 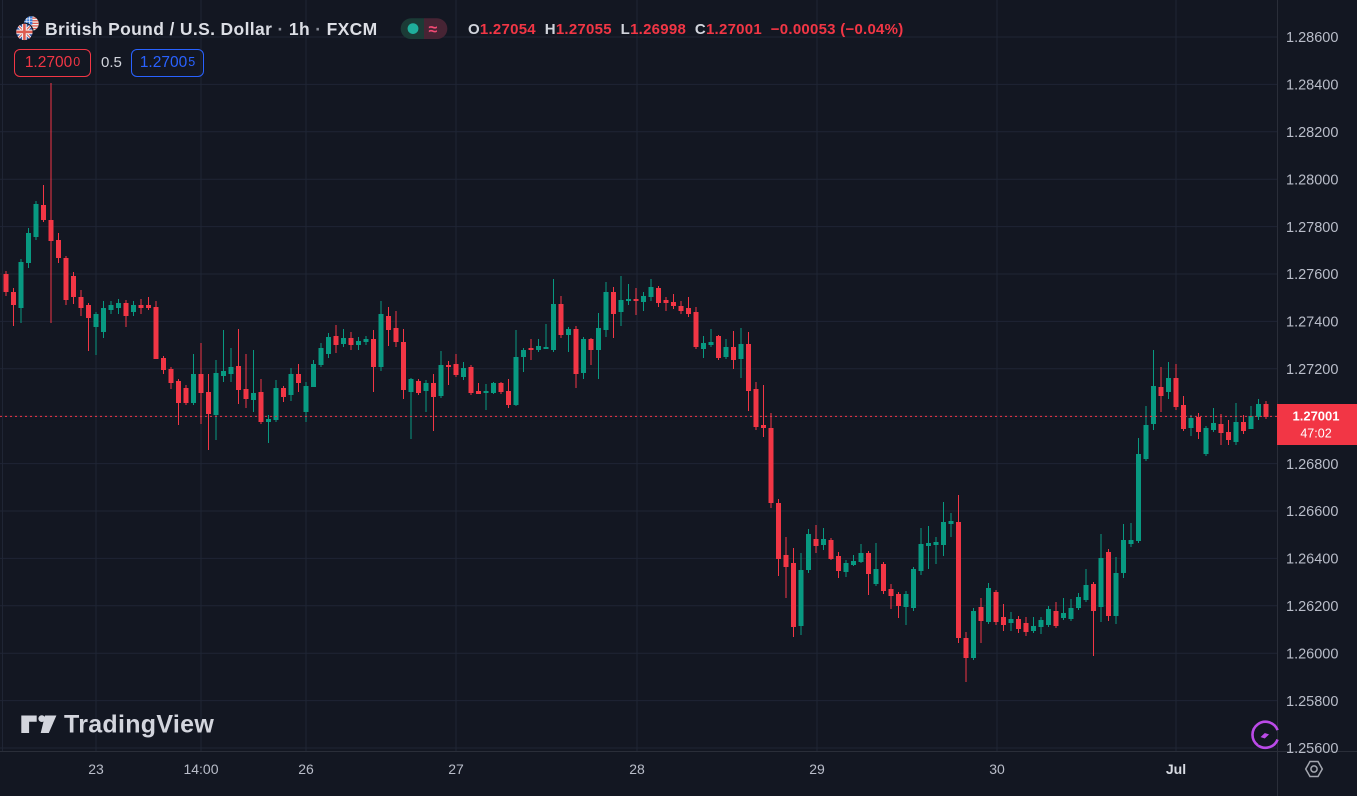 I want to click on svg-text: Jul, so click(x=1176, y=769).